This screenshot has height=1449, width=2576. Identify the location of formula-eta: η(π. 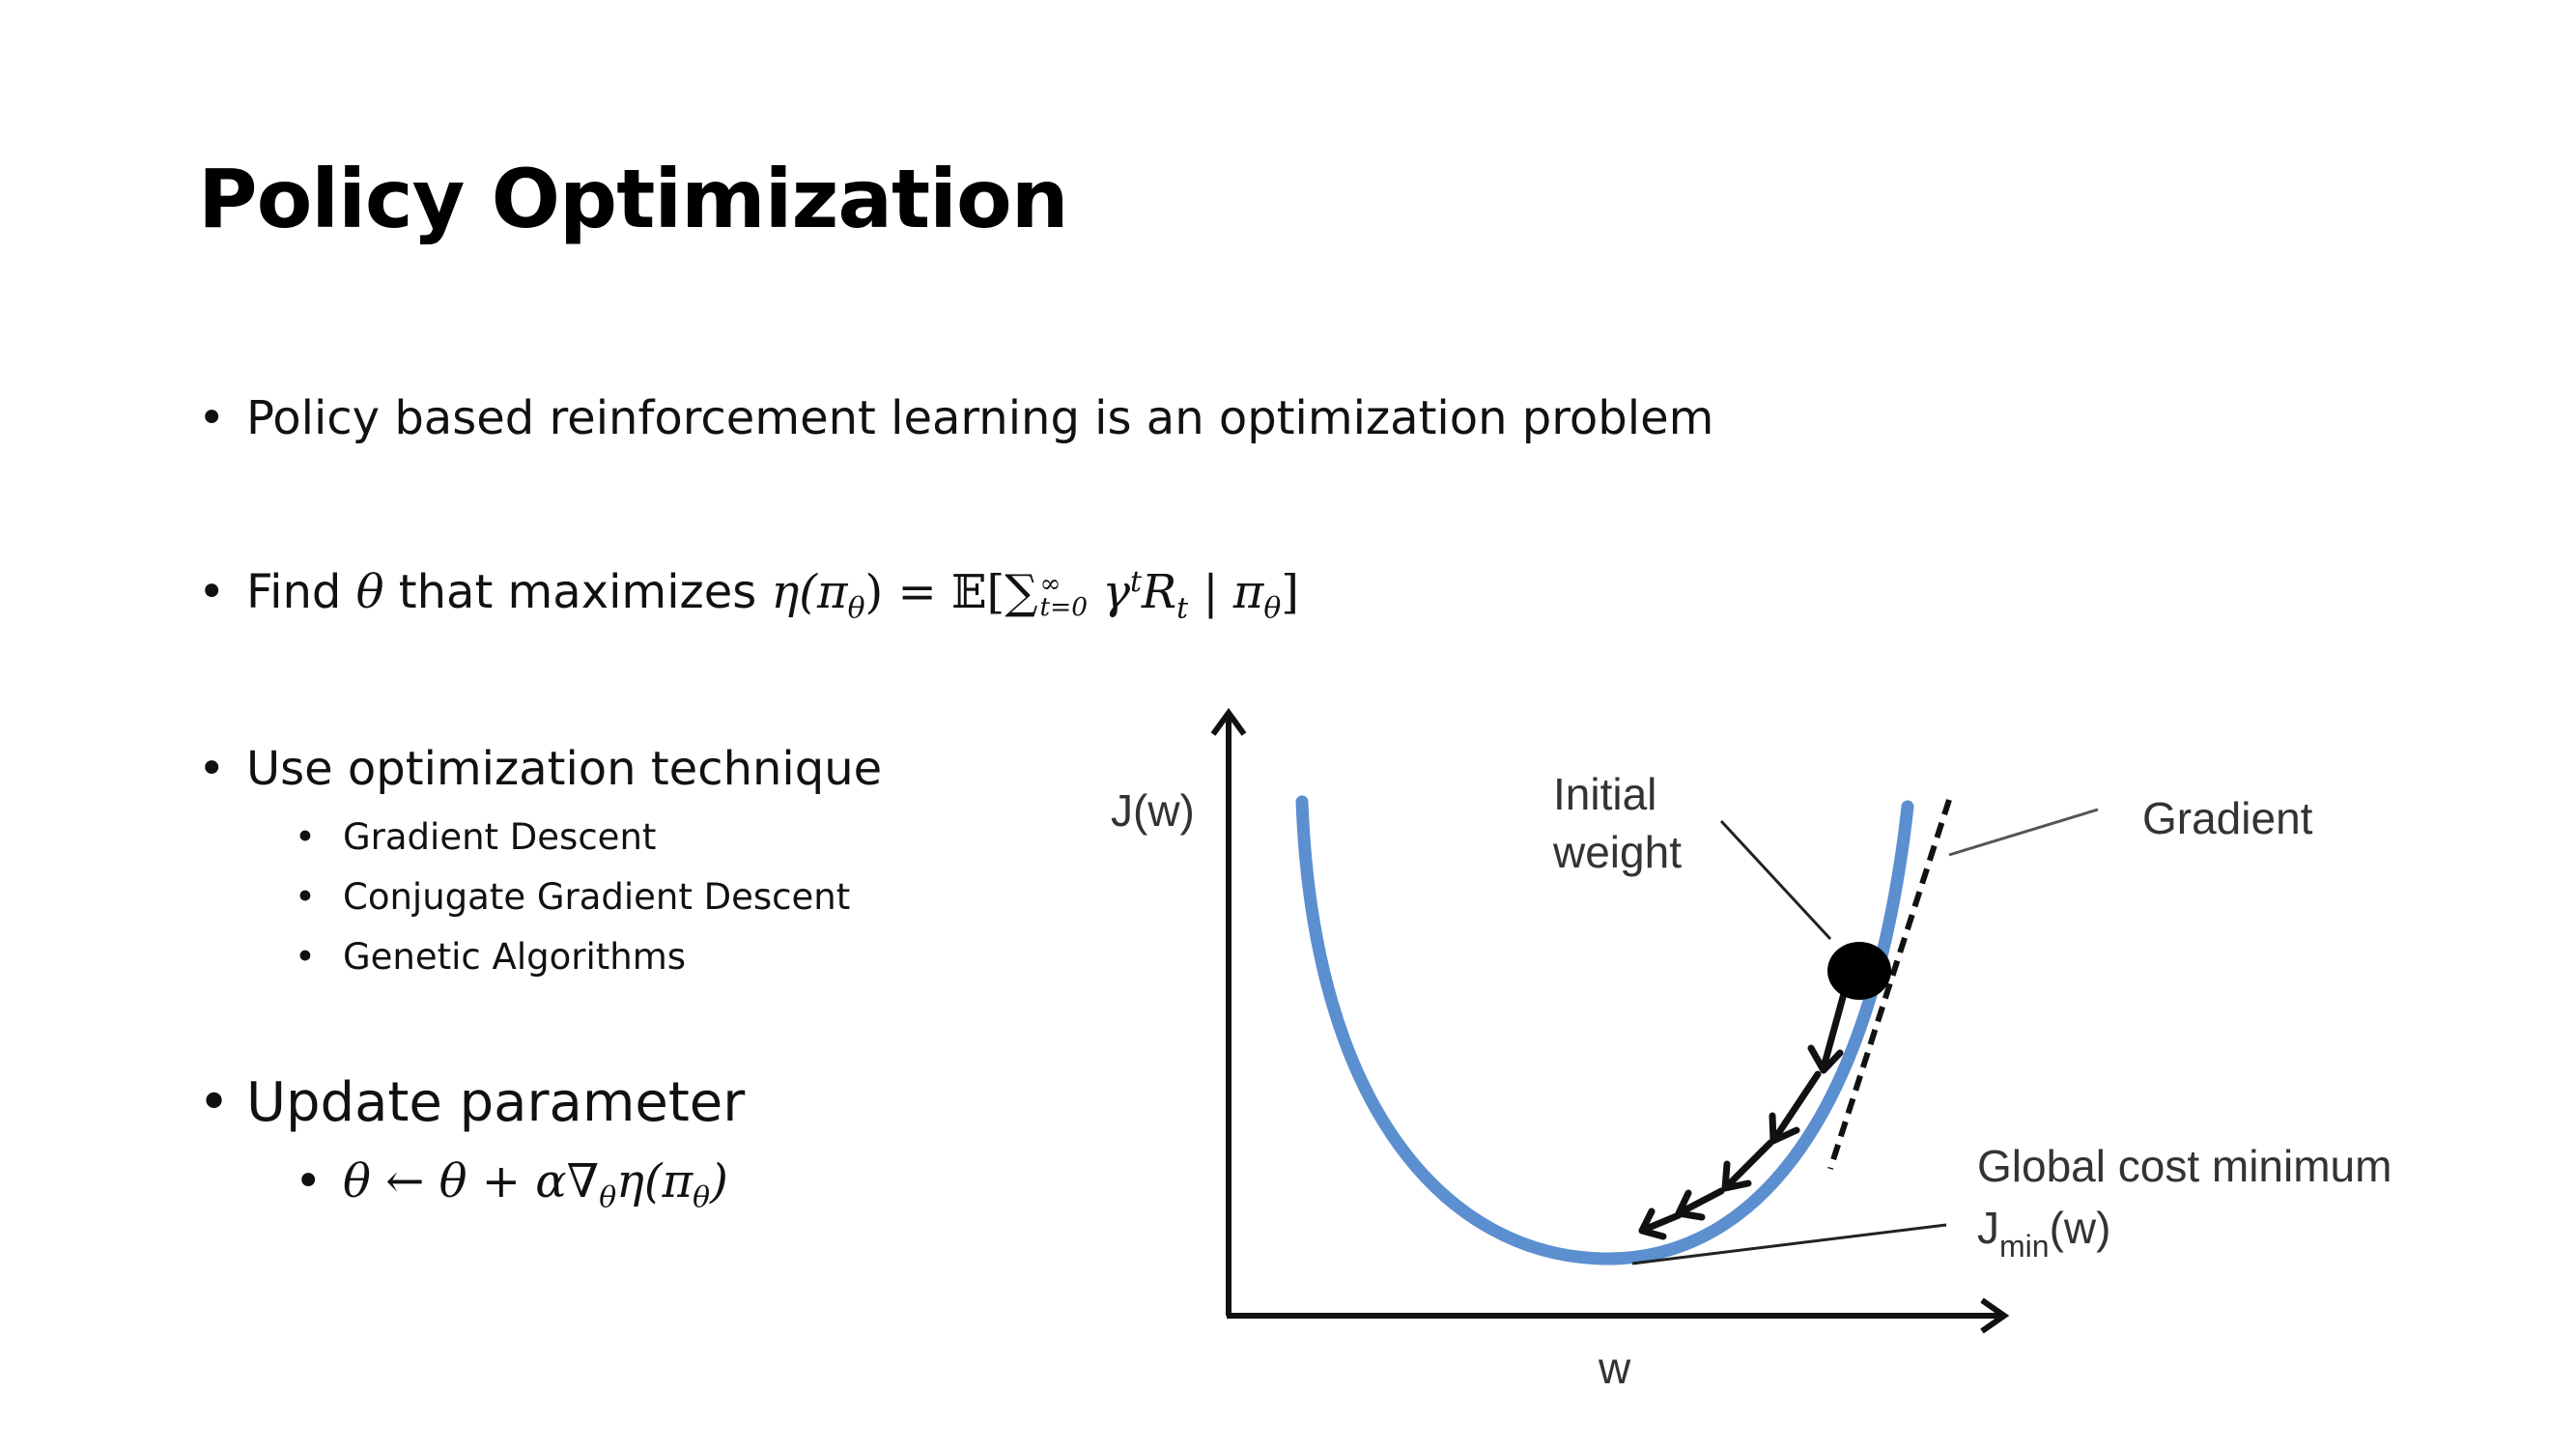
(809, 592).